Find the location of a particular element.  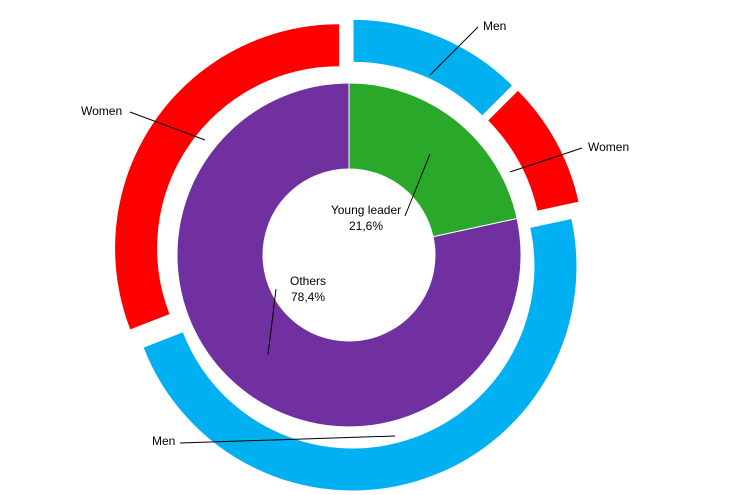

inner-value-label: 78,4% is located at coordinates (308, 297).